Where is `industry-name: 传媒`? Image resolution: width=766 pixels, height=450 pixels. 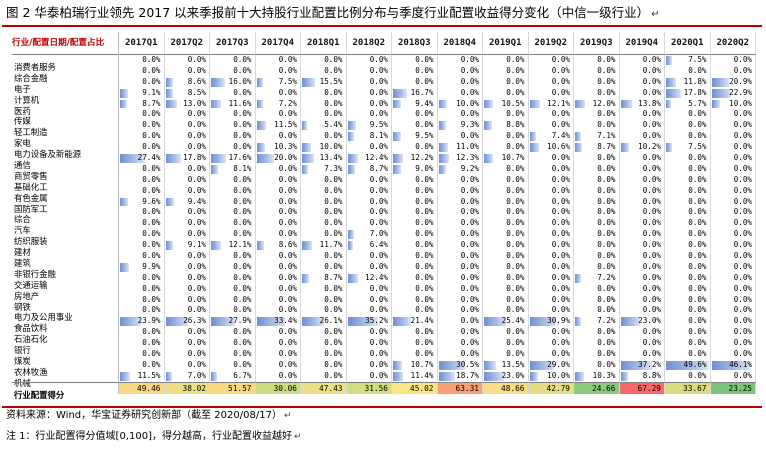
industry-name: 传媒 is located at coordinates (22, 121).